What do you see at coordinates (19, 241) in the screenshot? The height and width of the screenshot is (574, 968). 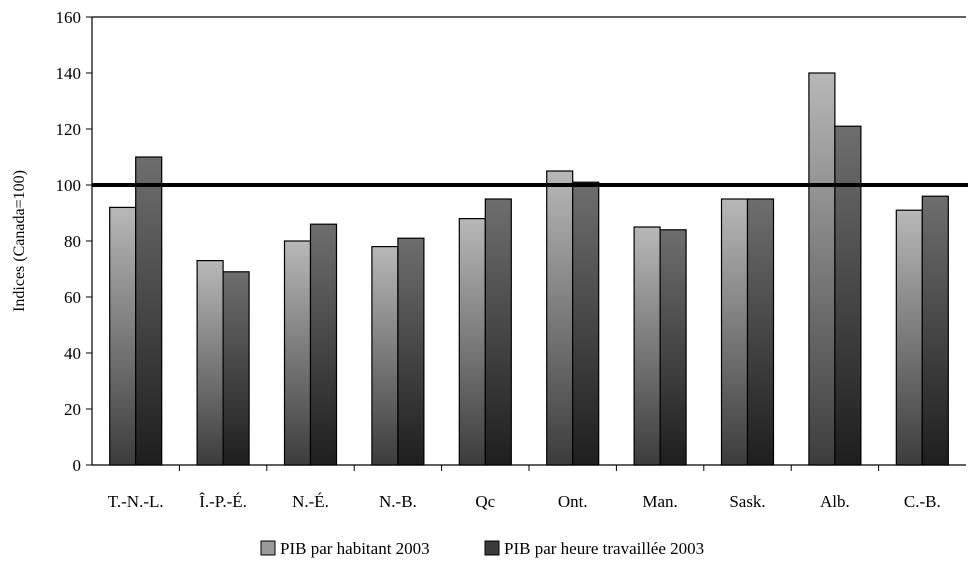 I see `y-axis-title: Indices (Canada=100)` at bounding box center [19, 241].